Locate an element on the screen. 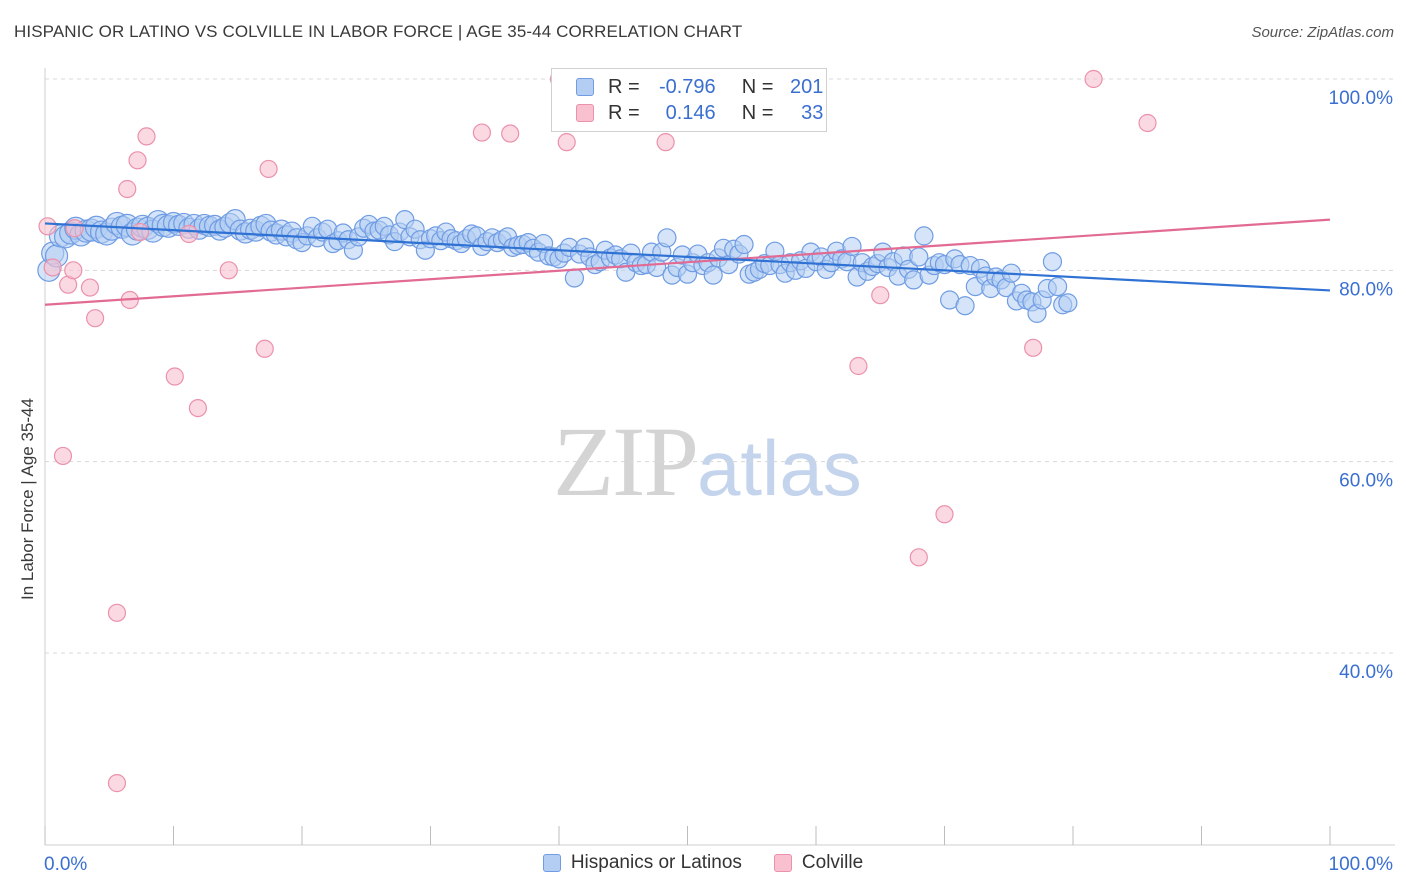 This screenshot has width=1406, height=892. stats-legend: R = -0.796 N = 201 R = 0.146 N = 33 is located at coordinates (689, 100).